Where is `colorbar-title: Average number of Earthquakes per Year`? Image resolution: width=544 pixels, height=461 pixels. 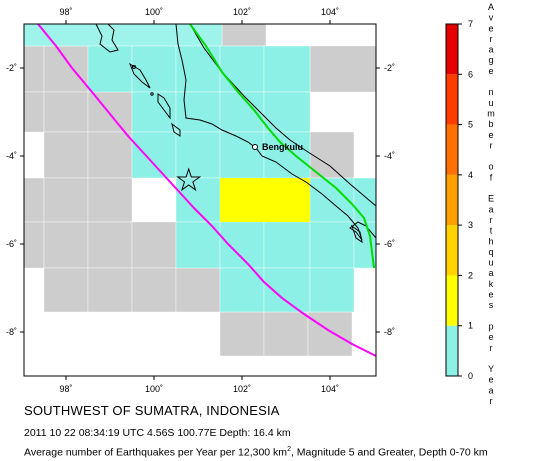
colorbar-title: Average number of Earthquakes per Year is located at coordinates (491, 204).